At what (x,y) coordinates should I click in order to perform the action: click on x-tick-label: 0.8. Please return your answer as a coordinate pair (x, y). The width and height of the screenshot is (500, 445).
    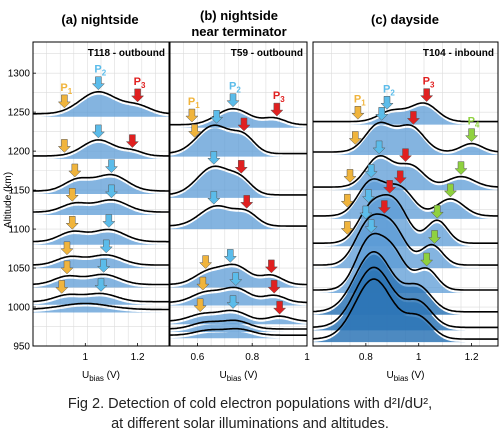
    Looking at the image, I should click on (366, 357).